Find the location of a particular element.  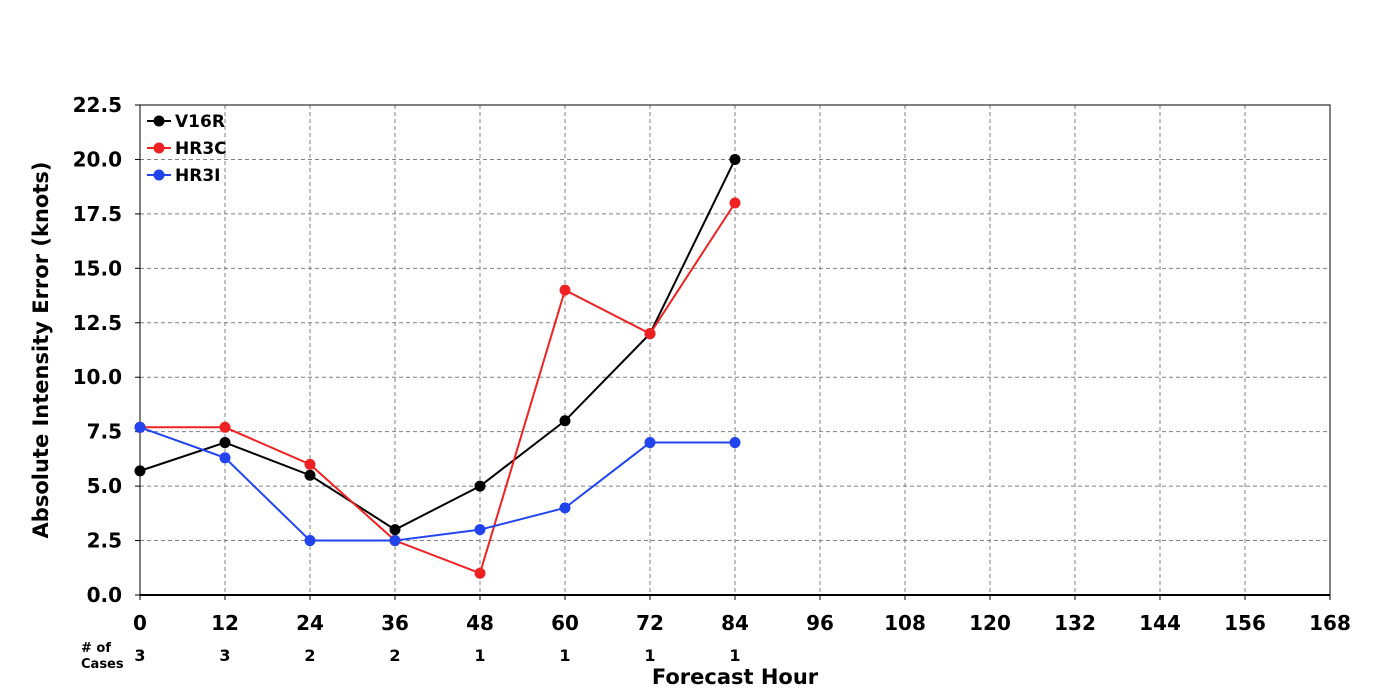

x-tick-label: 120 is located at coordinates (990, 623).